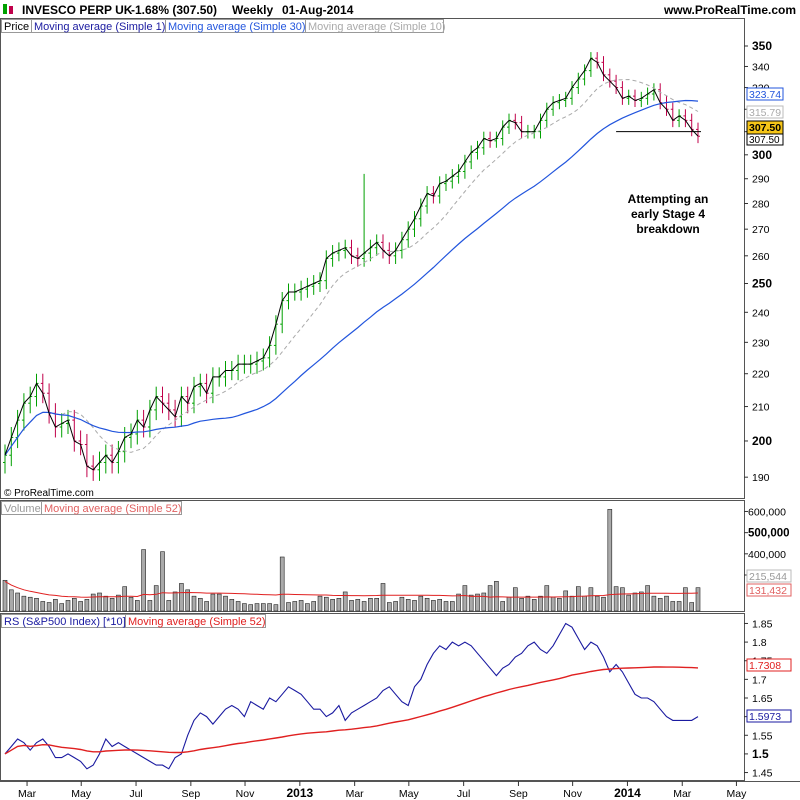 The width and height of the screenshot is (800, 800). I want to click on legend-ma10: Moving average (Simple 10), so click(377, 27).